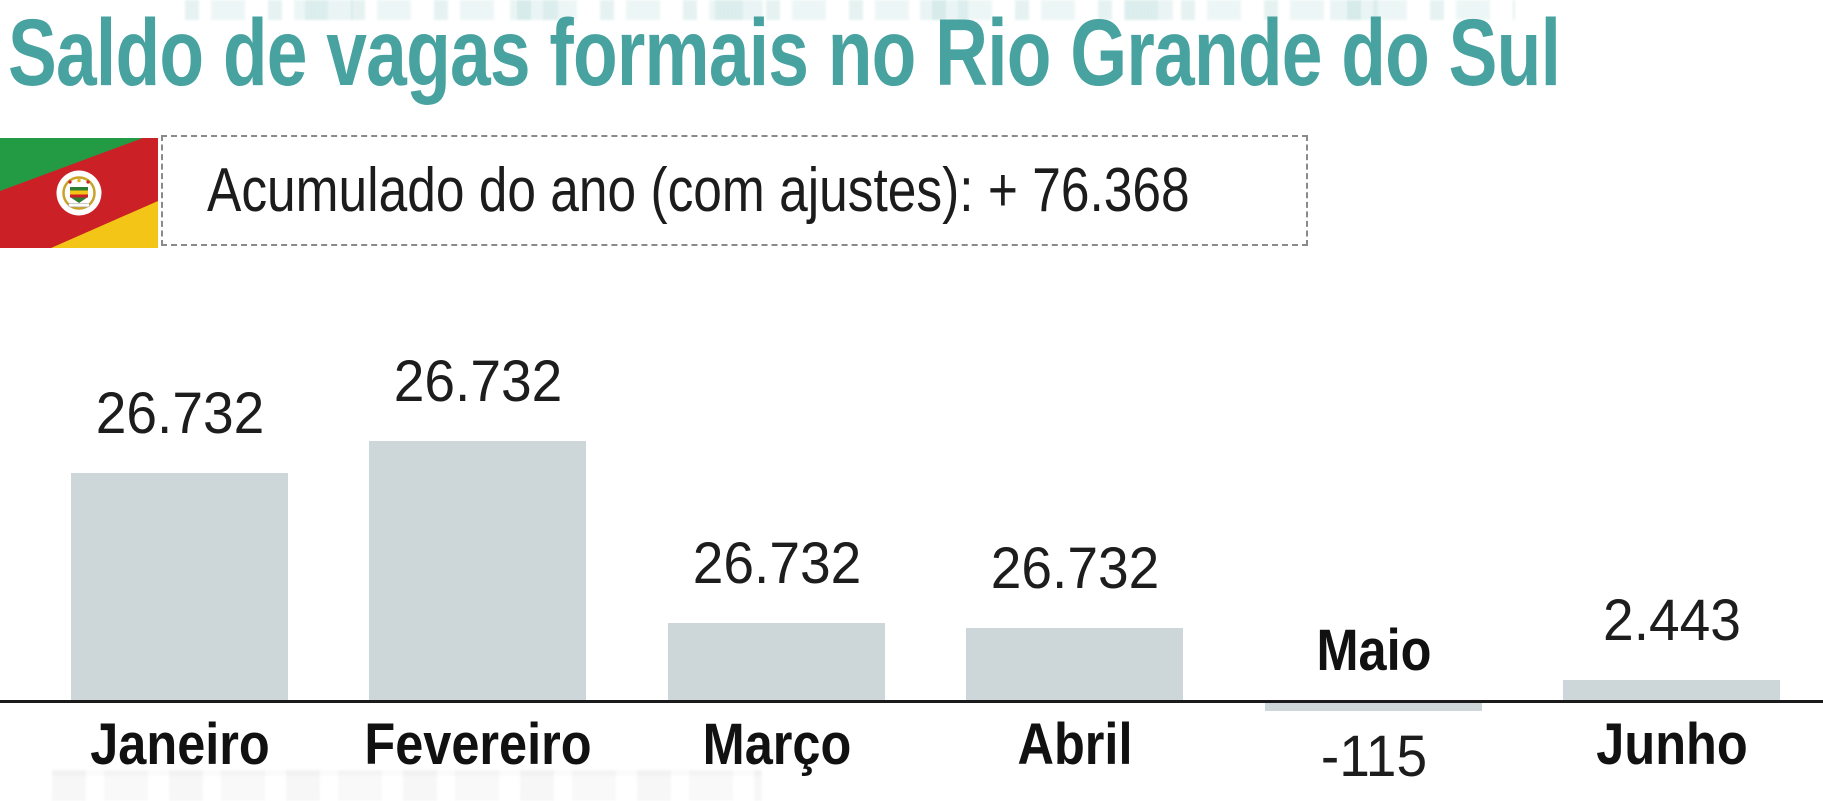  Describe the element at coordinates (1671, 620) in the screenshot. I see `bar-value-label: 2.443` at that location.